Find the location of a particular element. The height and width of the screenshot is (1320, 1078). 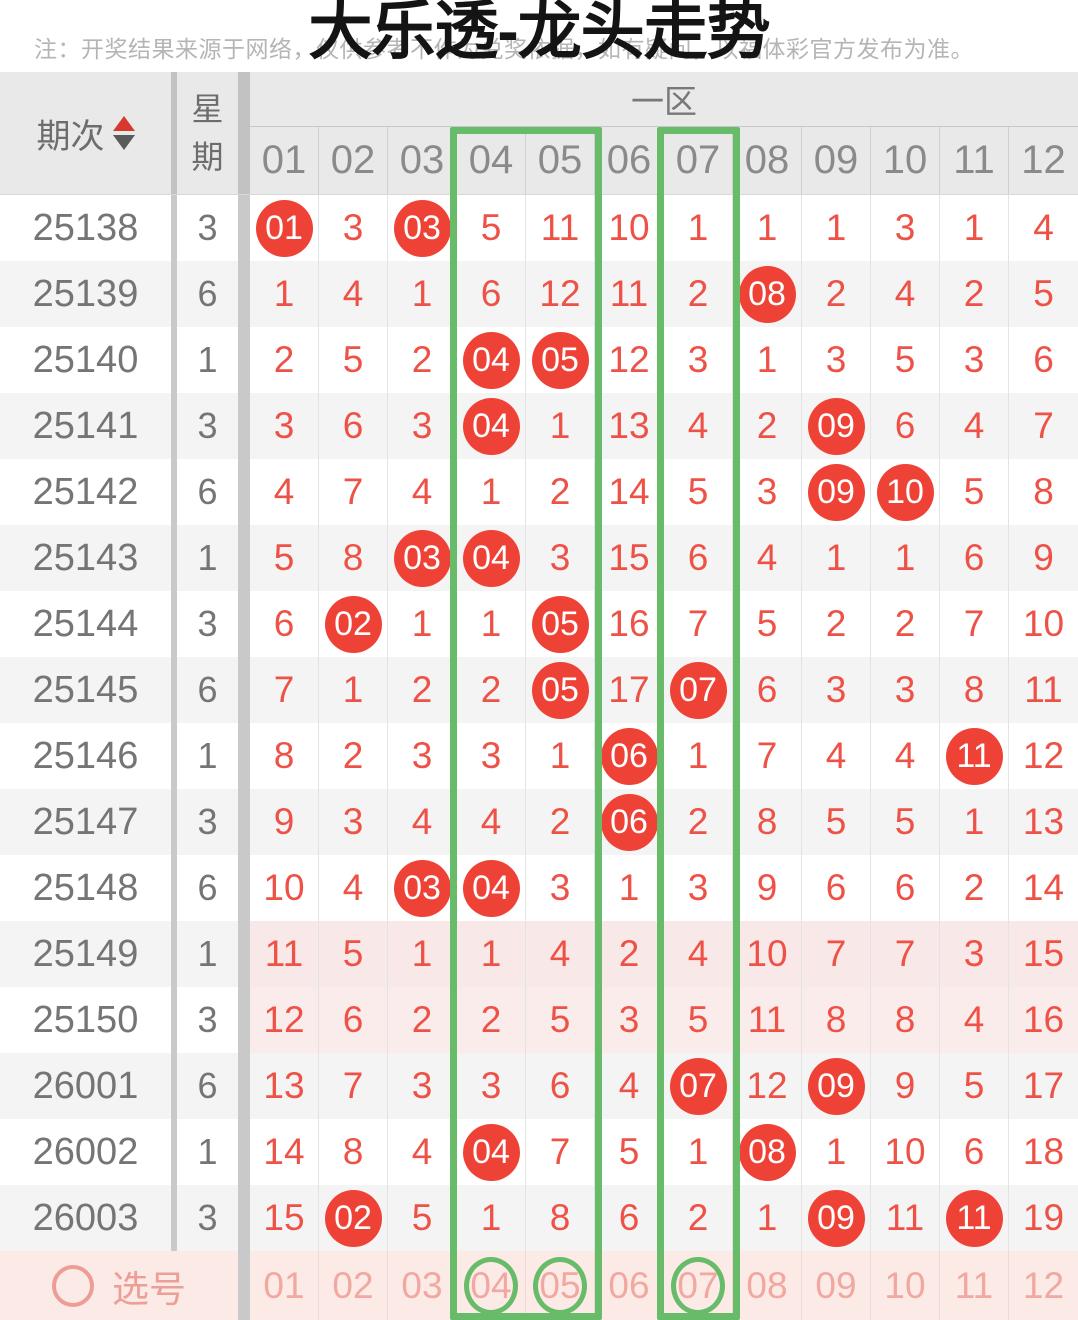

pick-number-11: 11 is located at coordinates (974, 1285).